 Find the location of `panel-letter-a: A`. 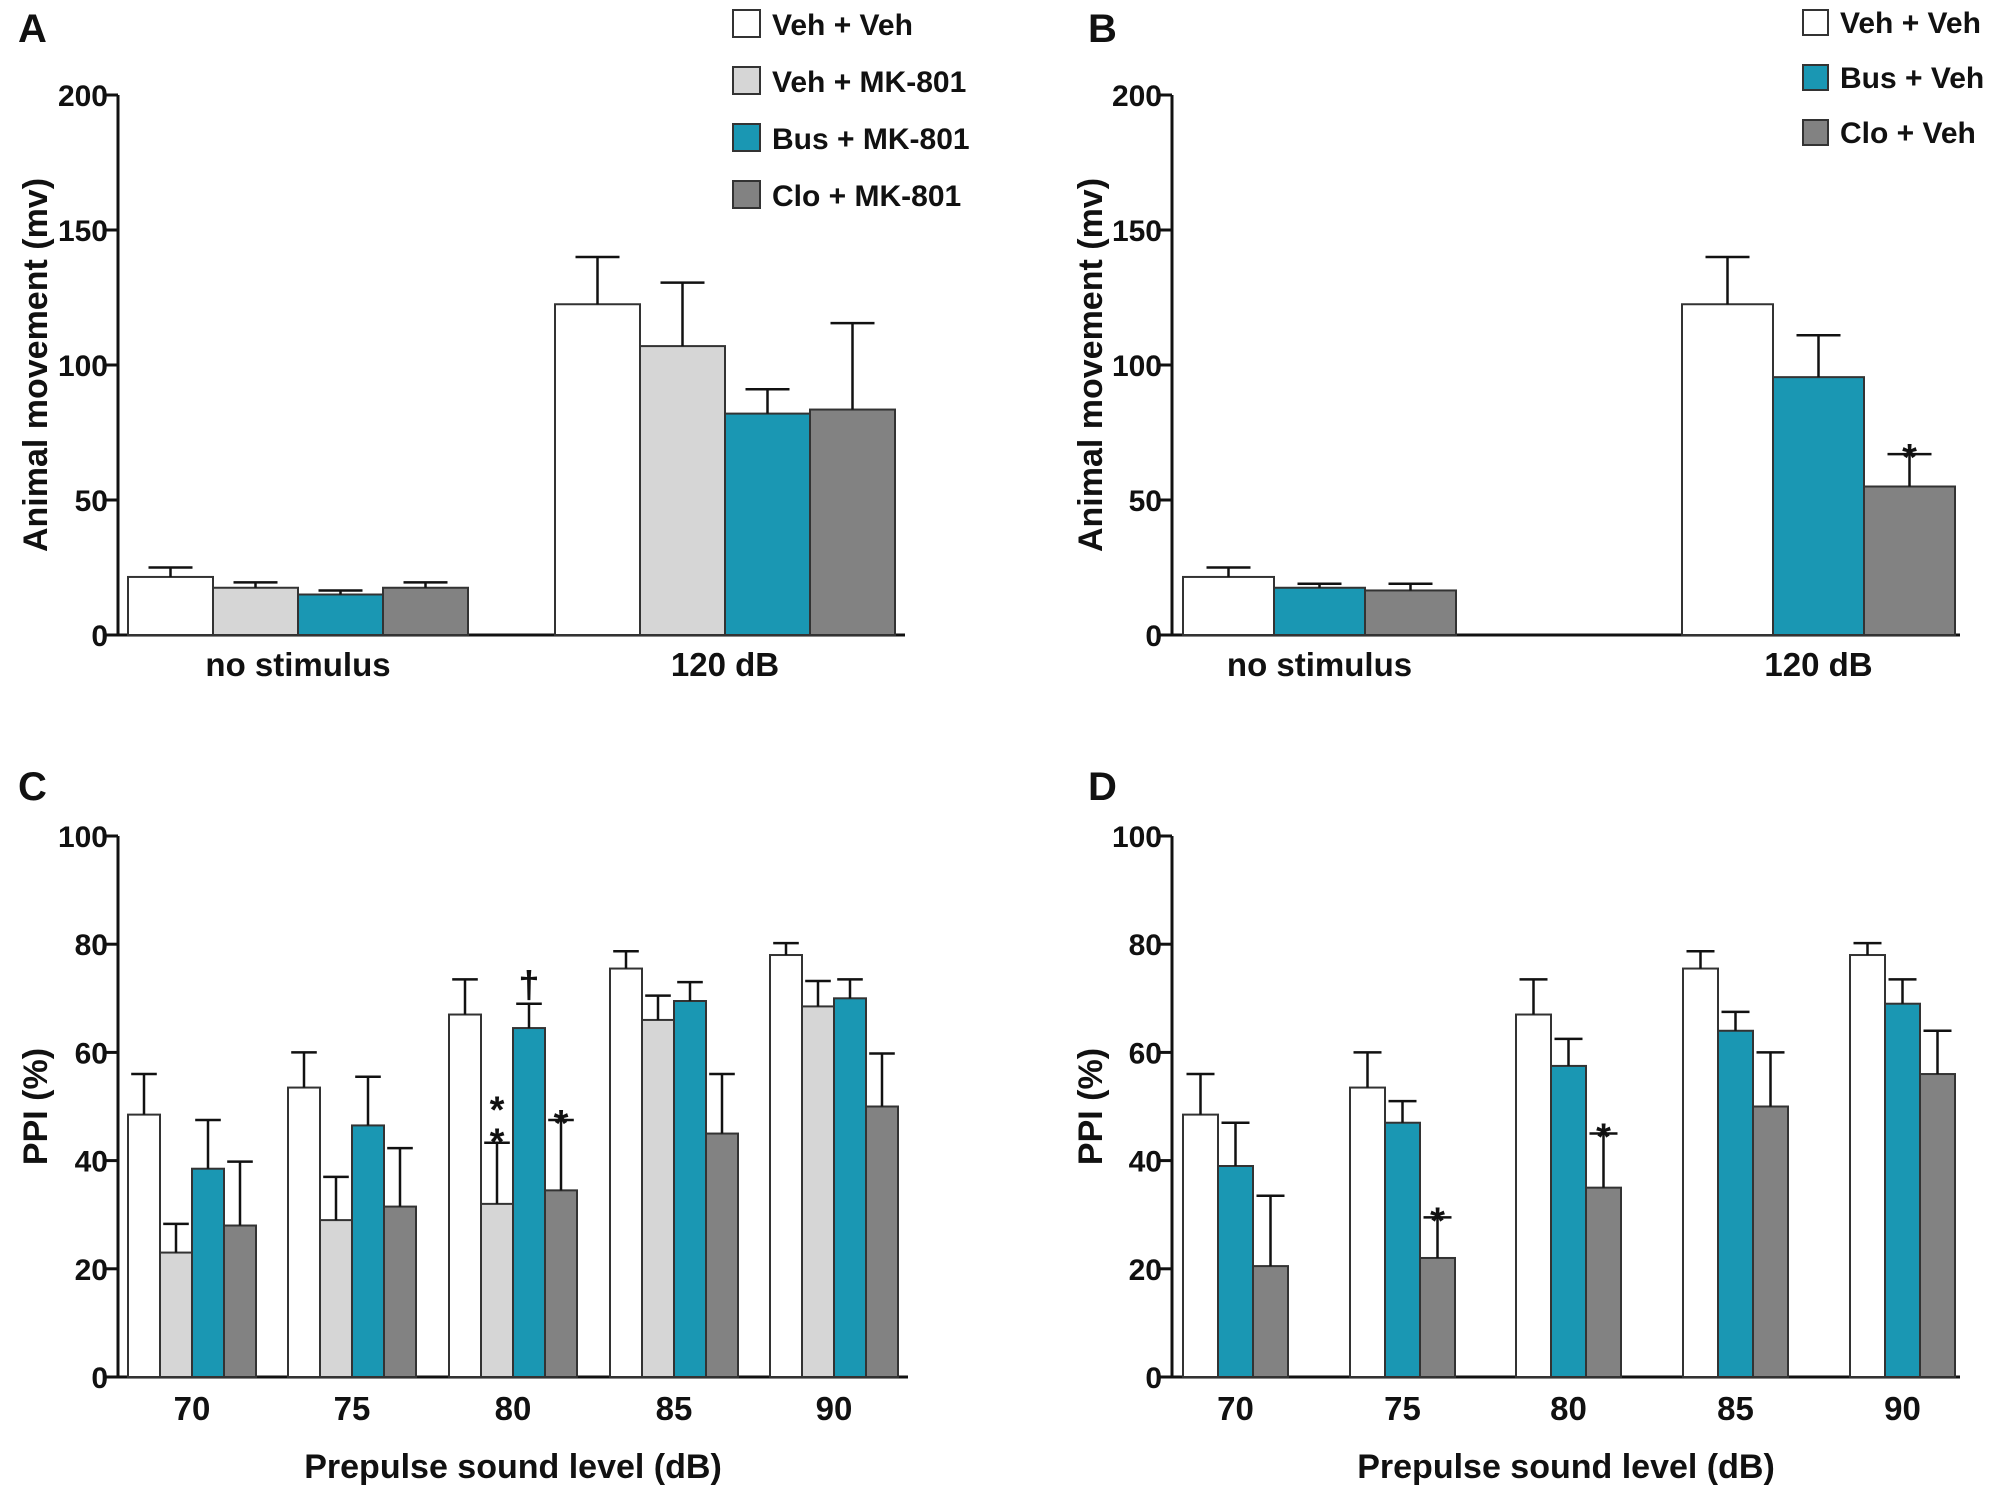

panel-letter-a: A is located at coordinates (32, 29).